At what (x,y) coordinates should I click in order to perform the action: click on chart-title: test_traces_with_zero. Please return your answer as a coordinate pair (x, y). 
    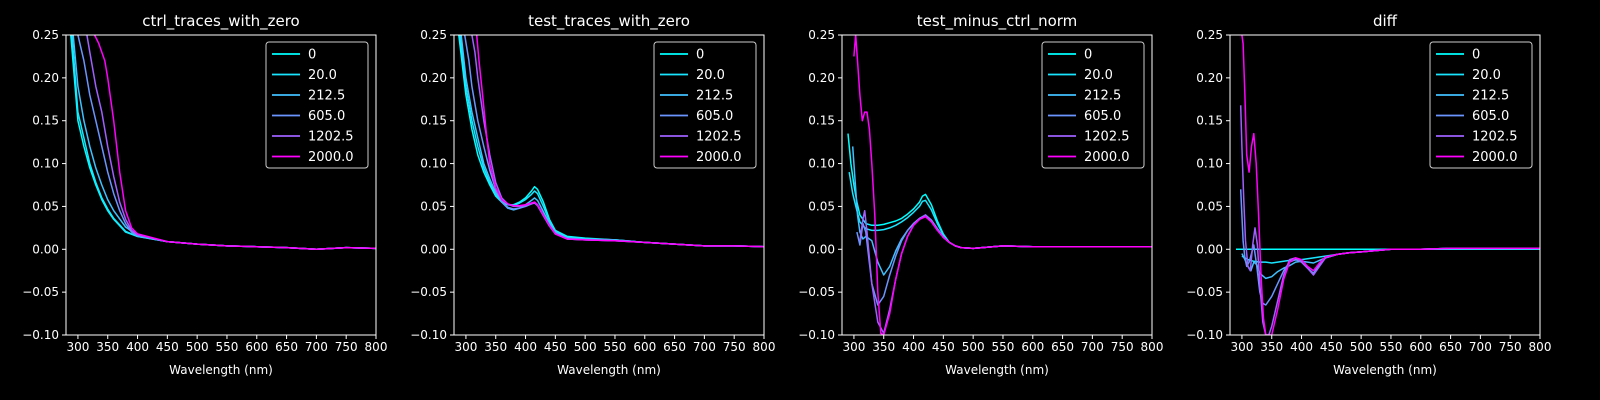
    Looking at the image, I should click on (609, 21).